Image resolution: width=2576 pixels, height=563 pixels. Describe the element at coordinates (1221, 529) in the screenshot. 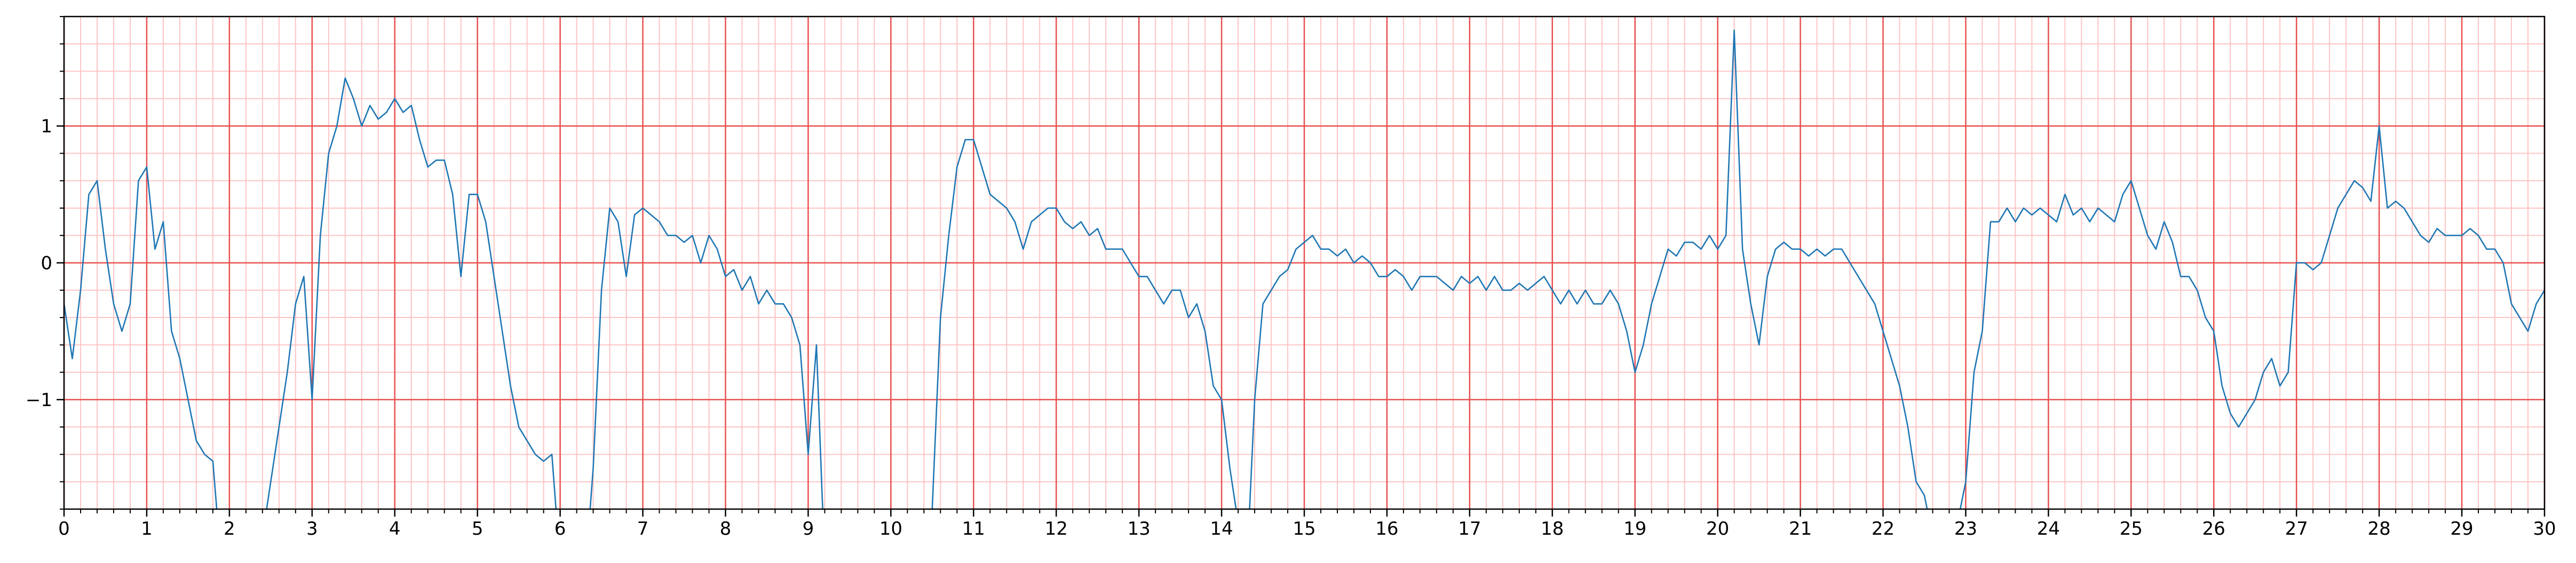

I see `x-tick-label: 14` at that location.